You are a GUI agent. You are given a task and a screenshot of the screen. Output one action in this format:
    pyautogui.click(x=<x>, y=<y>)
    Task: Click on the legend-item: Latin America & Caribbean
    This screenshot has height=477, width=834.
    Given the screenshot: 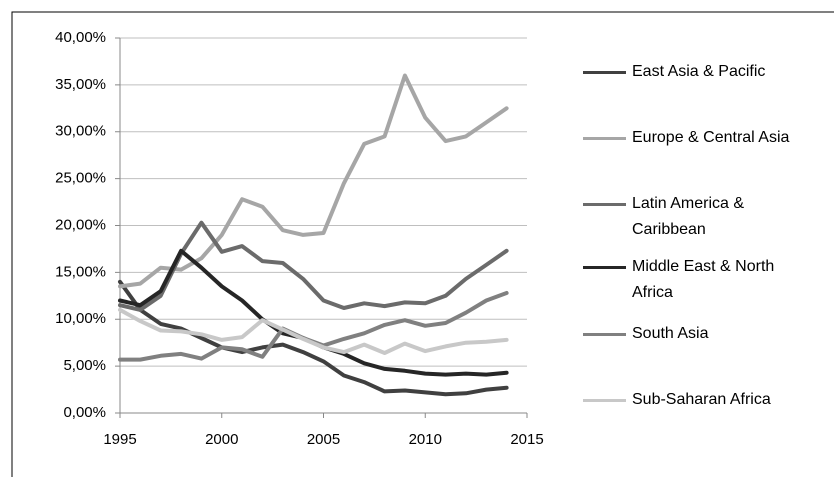 What is the action you would take?
    pyautogui.click(x=703, y=217)
    